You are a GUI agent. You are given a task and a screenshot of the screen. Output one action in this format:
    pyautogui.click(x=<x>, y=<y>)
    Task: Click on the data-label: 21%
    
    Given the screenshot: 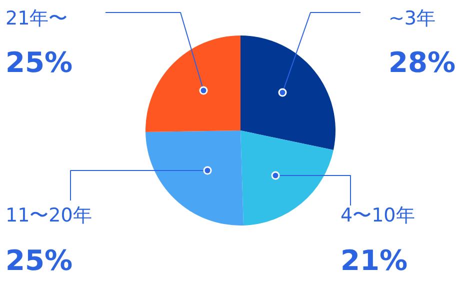 What is the action you would take?
    pyautogui.click(x=374, y=260)
    